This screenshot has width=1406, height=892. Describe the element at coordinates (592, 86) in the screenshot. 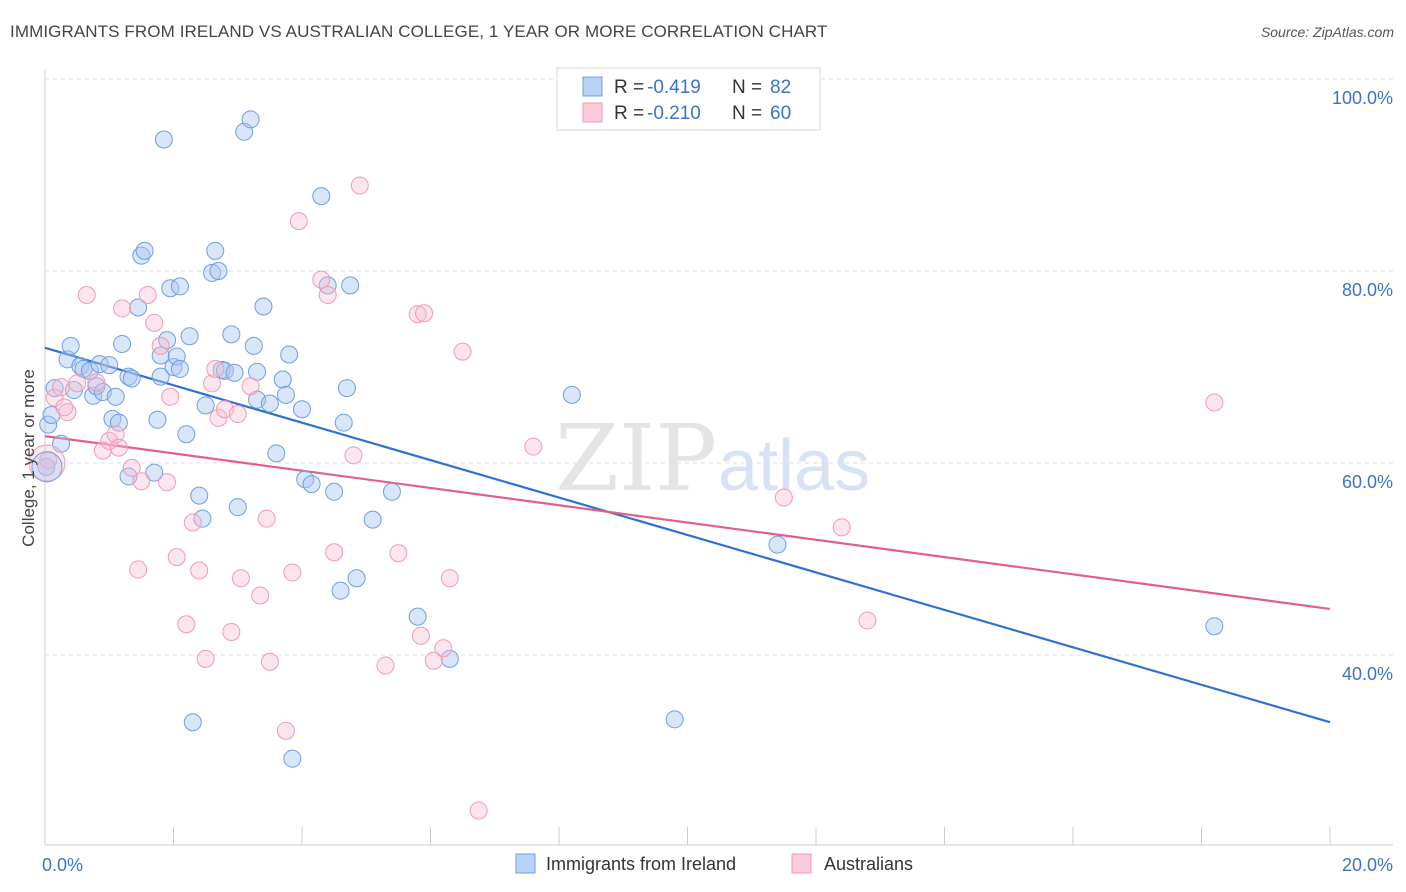

I see `legend-swatch-blue` at that location.